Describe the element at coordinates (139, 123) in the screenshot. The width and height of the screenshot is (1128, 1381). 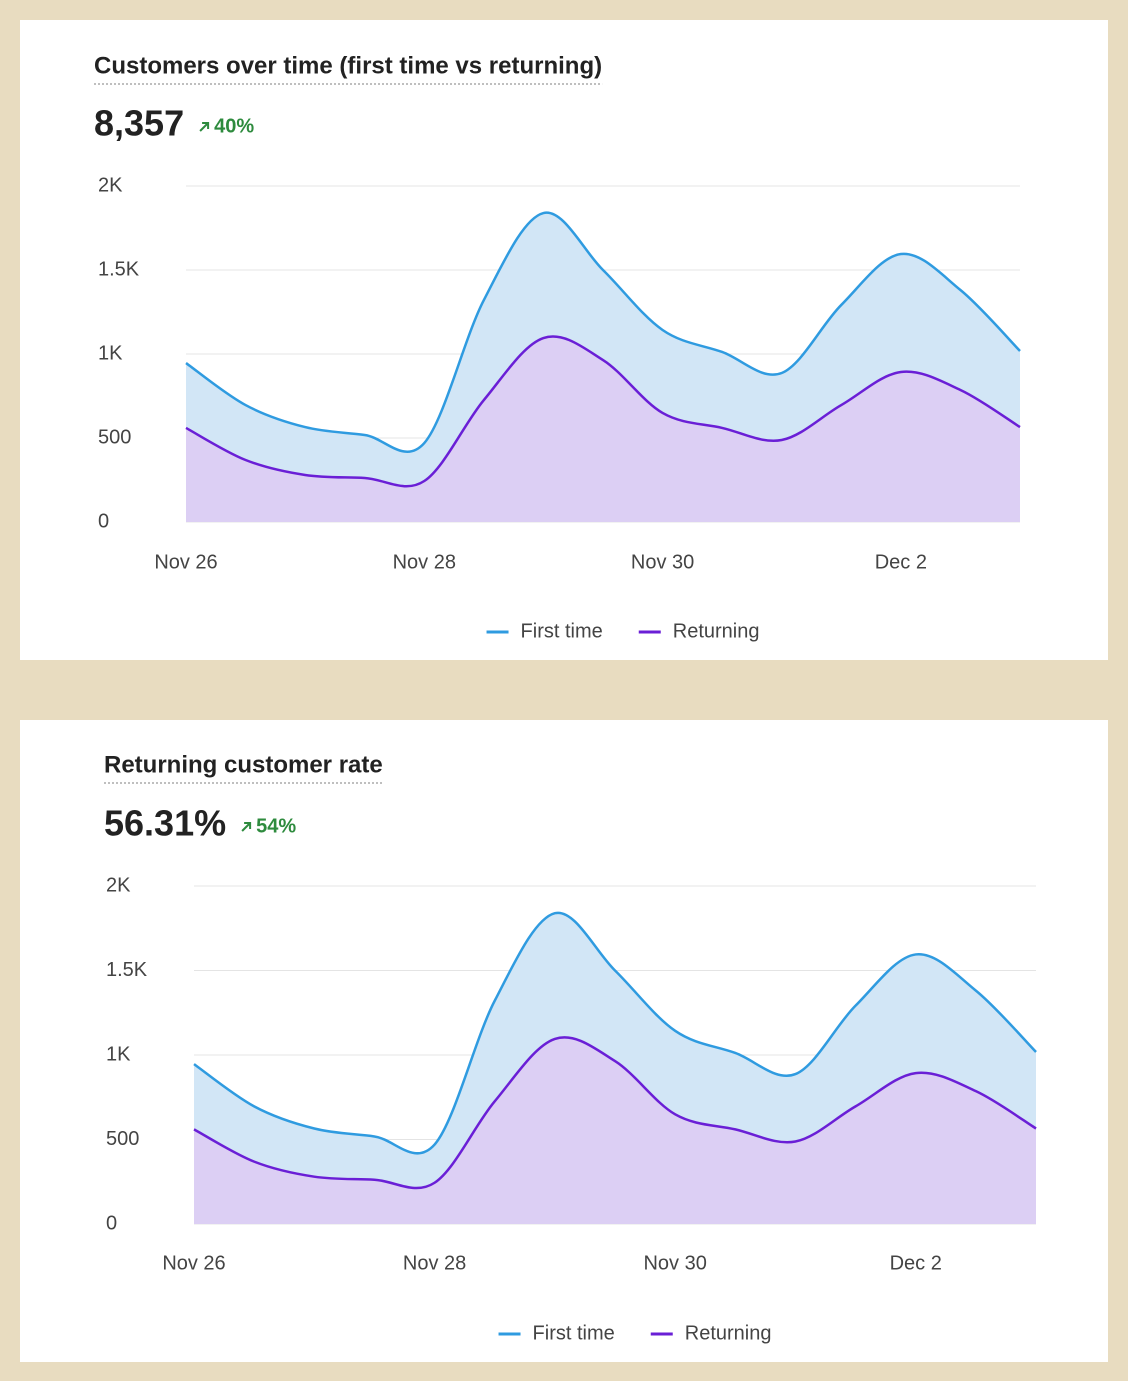
I see `headline-value: 8,357` at that location.